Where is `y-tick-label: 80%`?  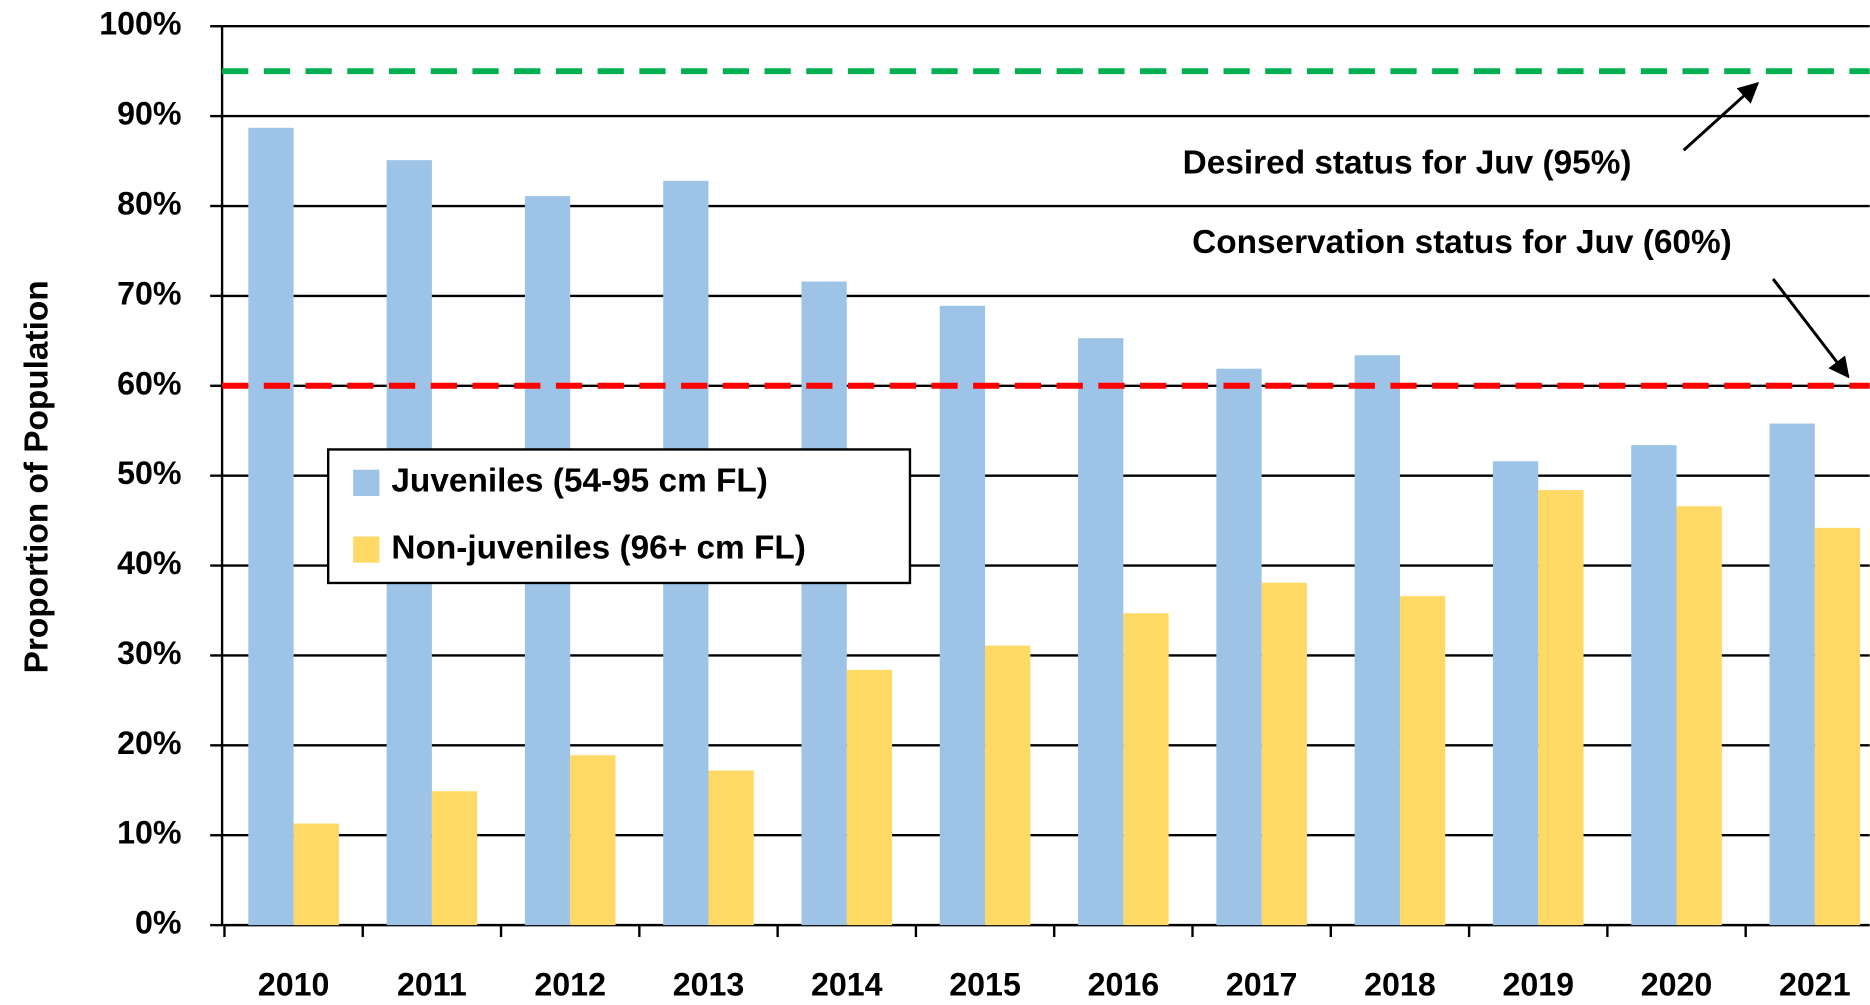
y-tick-label: 80% is located at coordinates (149, 204).